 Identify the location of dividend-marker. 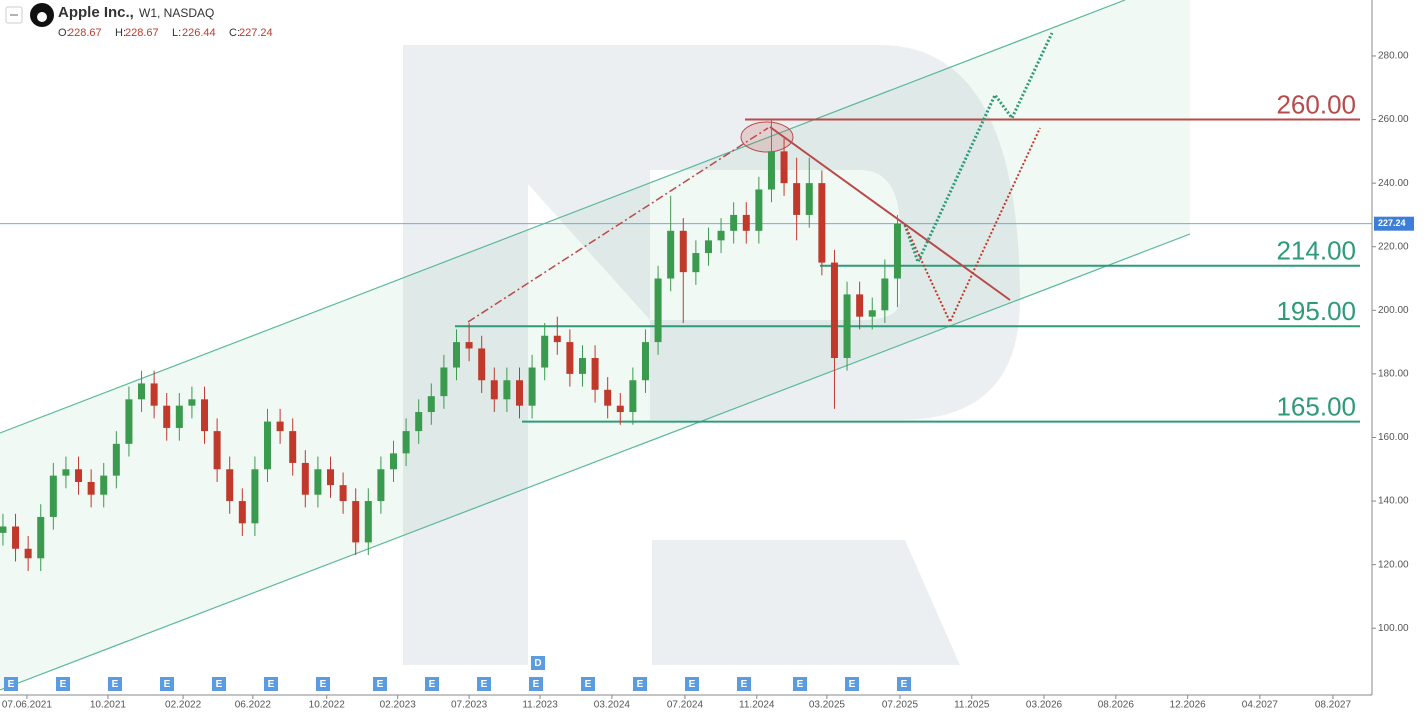
(538, 663).